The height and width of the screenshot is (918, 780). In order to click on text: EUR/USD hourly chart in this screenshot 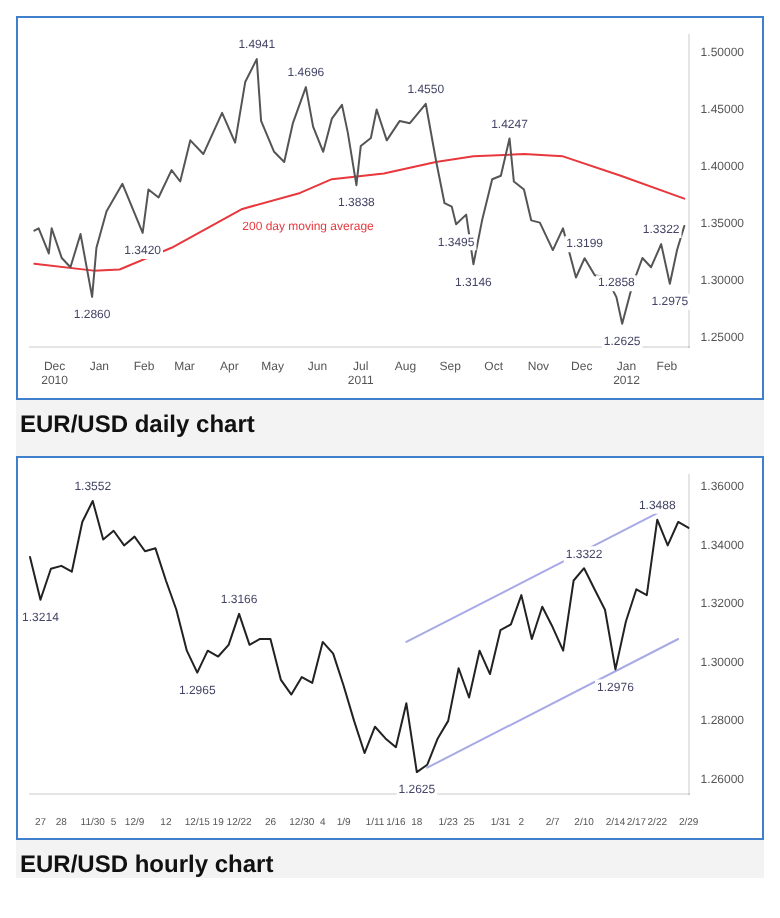, I will do `click(148, 864)`.